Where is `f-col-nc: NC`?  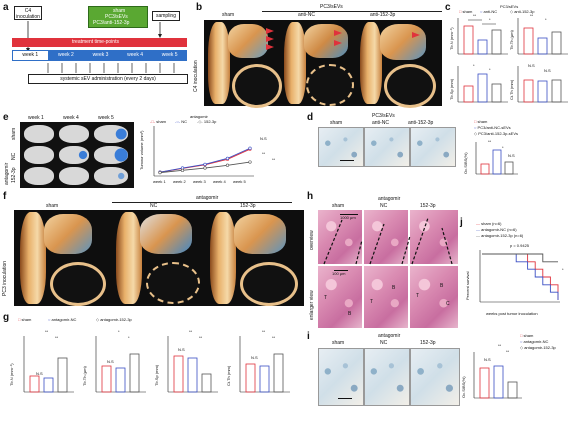
f-col-nc: NC is located at coordinates (154, 206).